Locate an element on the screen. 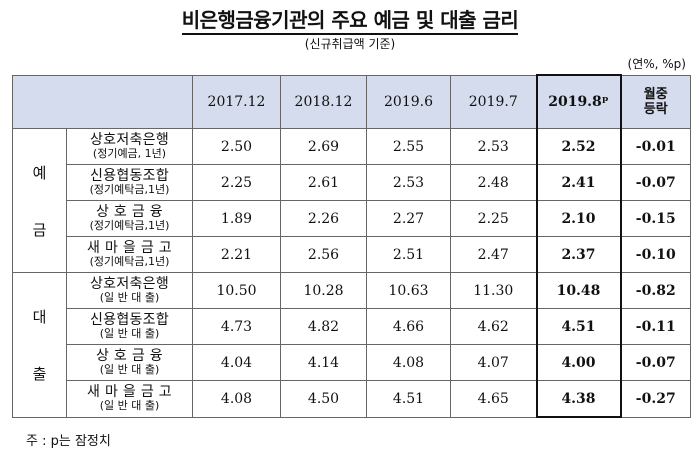  change-cell: -0.10 is located at coordinates (655, 254).